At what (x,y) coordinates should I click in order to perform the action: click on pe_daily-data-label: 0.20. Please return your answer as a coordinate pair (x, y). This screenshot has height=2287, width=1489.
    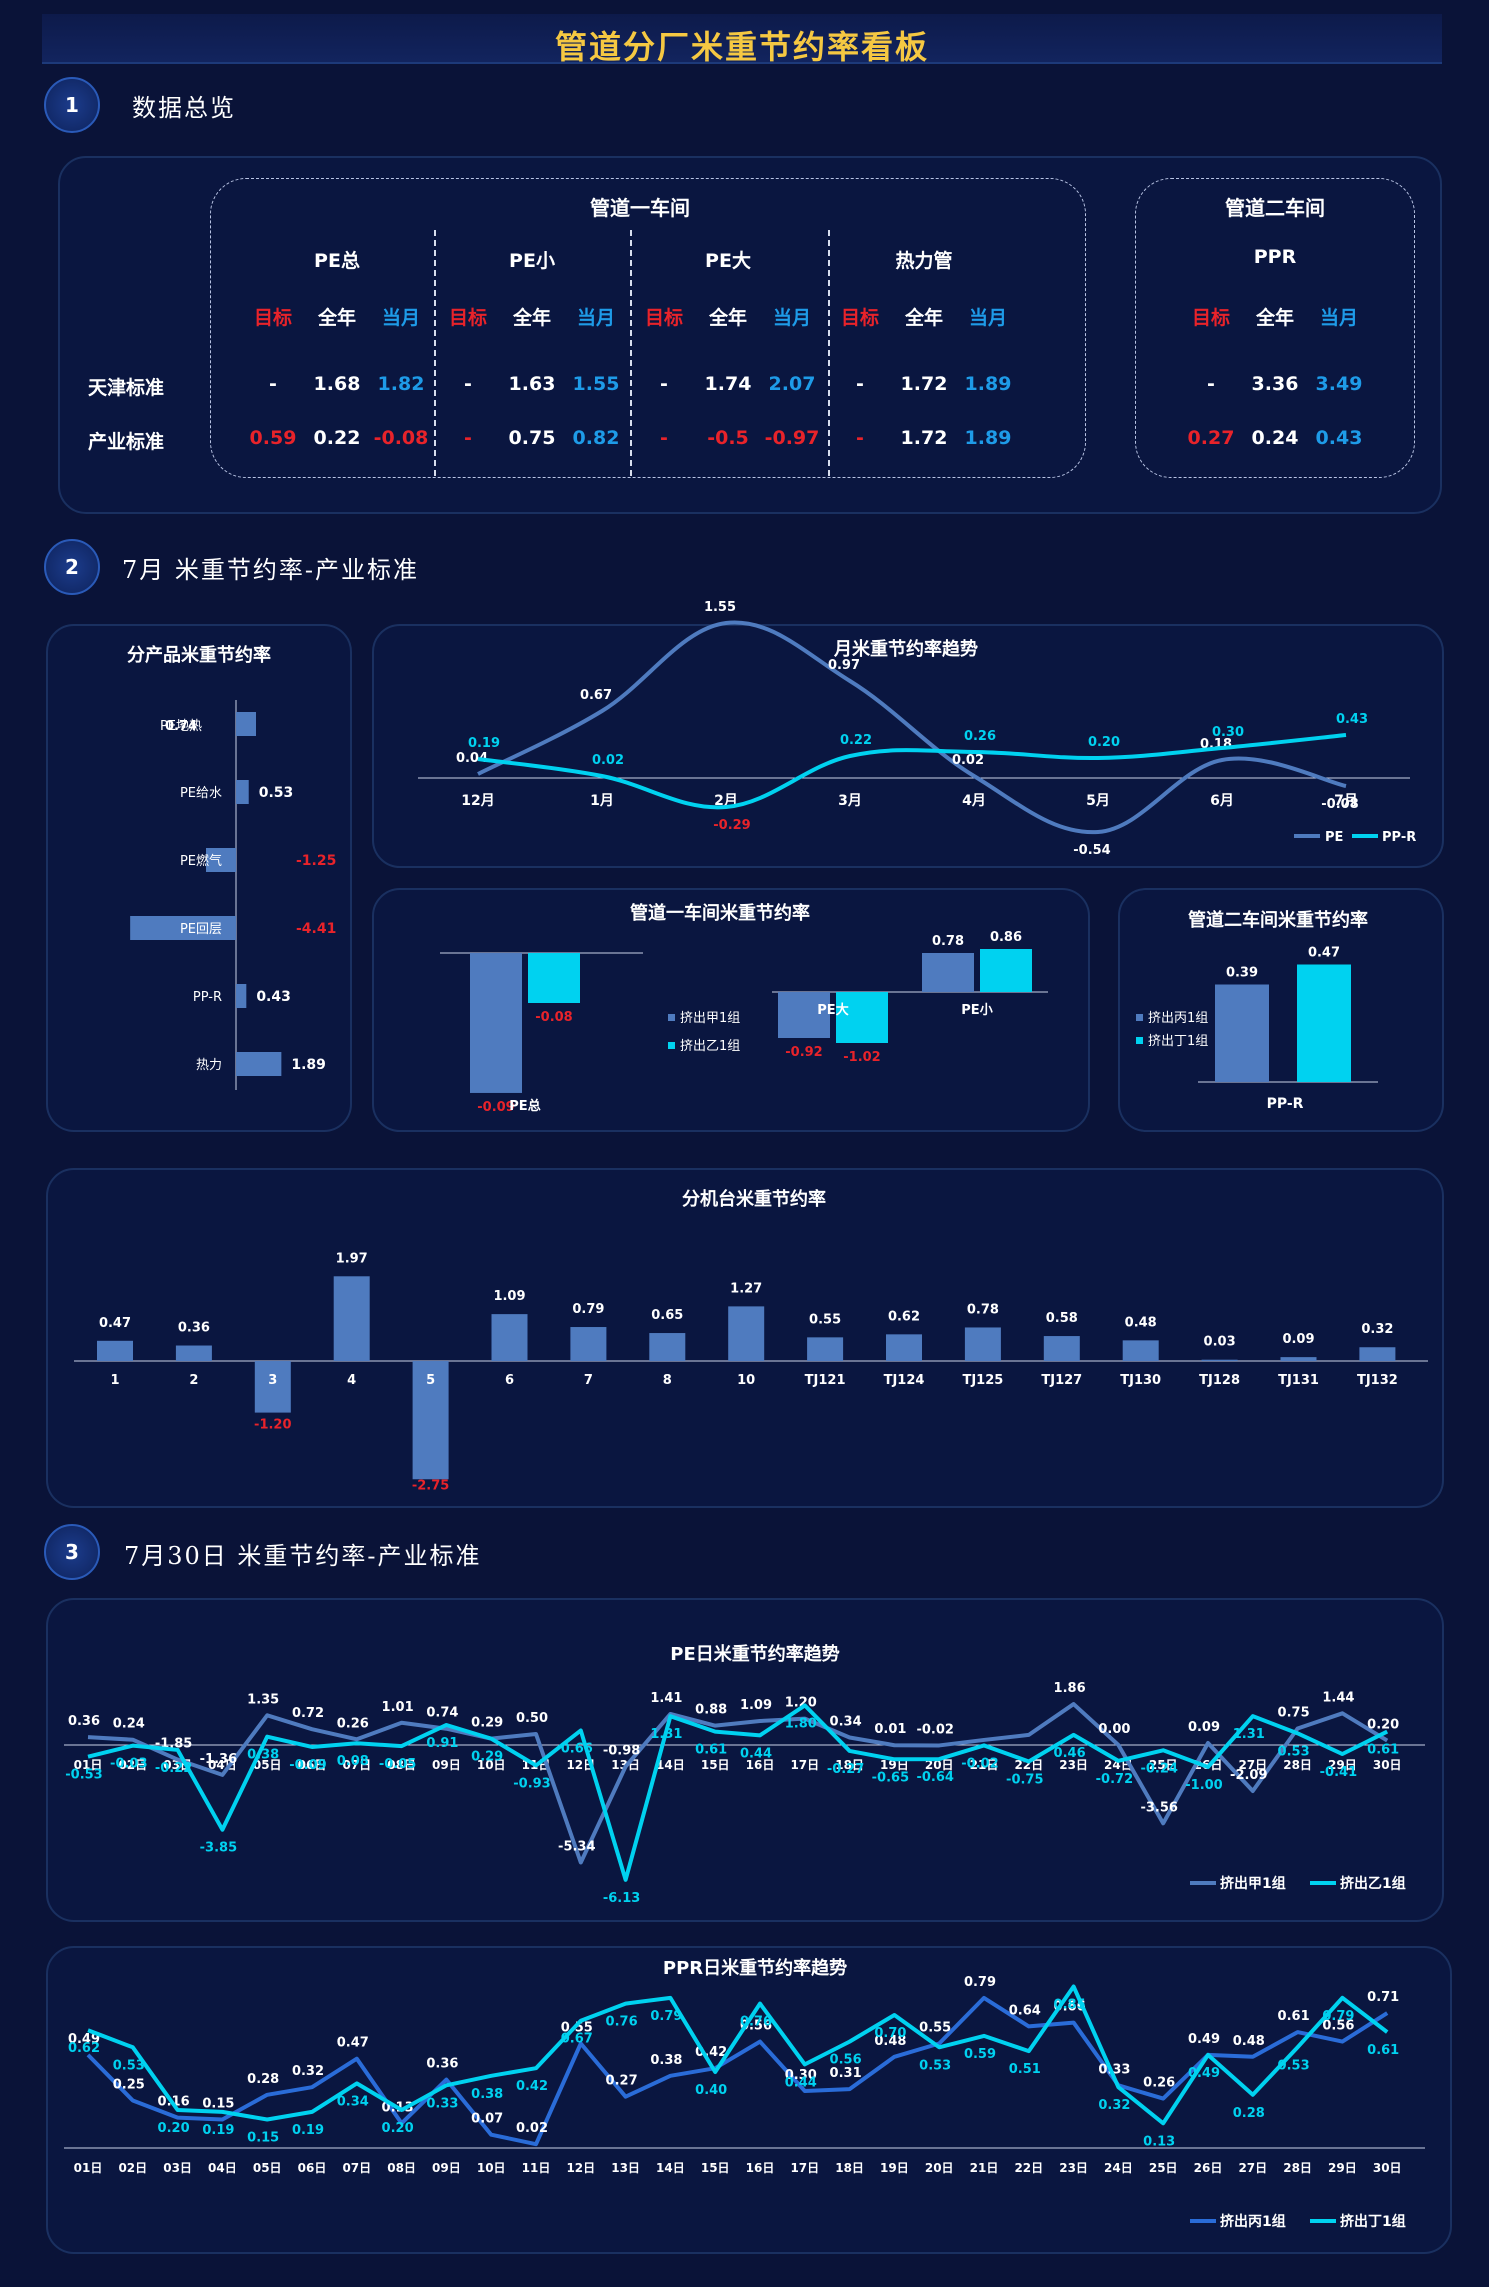
    Looking at the image, I should click on (1383, 1725).